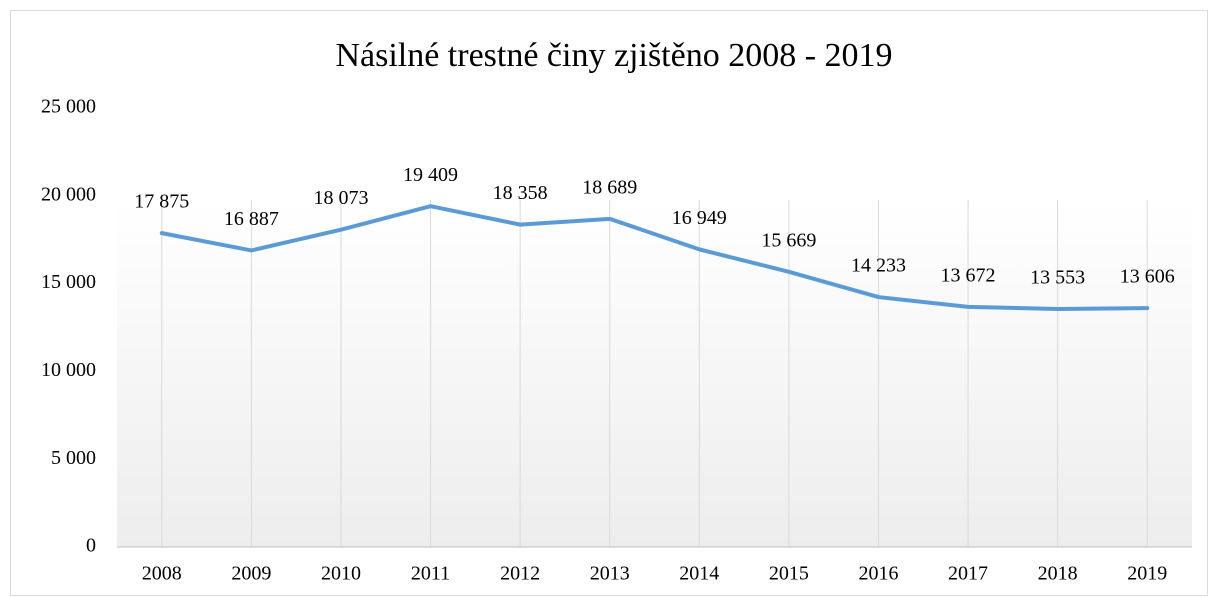  What do you see at coordinates (251, 574) in the screenshot?
I see `x-tick-label: 2009` at bounding box center [251, 574].